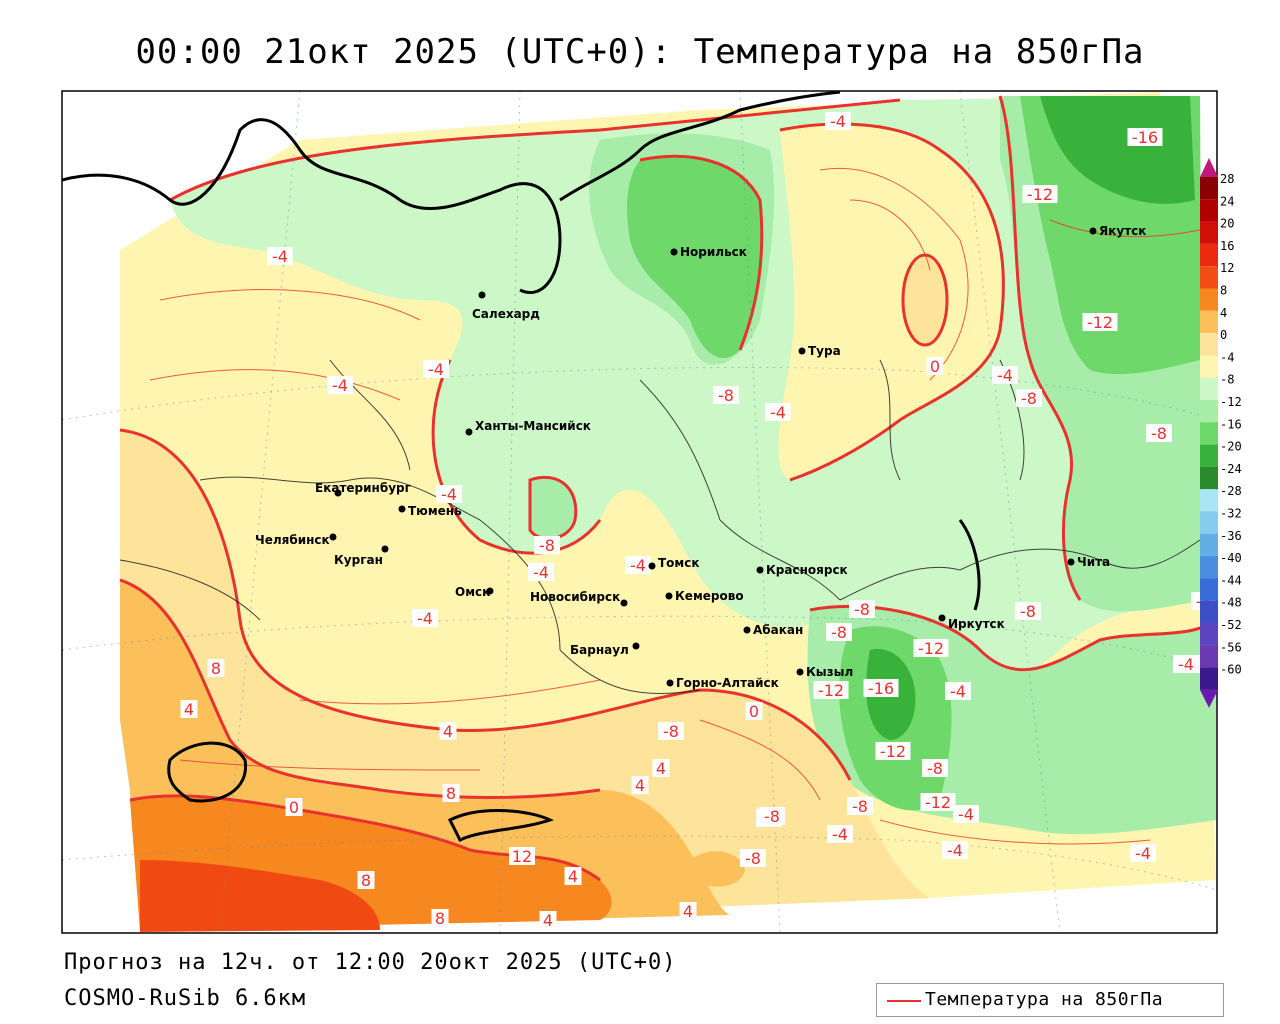 Image resolution: width=1280 pixels, height=1024 pixels. I want to click on city-label: Якутск, so click(1122, 231).